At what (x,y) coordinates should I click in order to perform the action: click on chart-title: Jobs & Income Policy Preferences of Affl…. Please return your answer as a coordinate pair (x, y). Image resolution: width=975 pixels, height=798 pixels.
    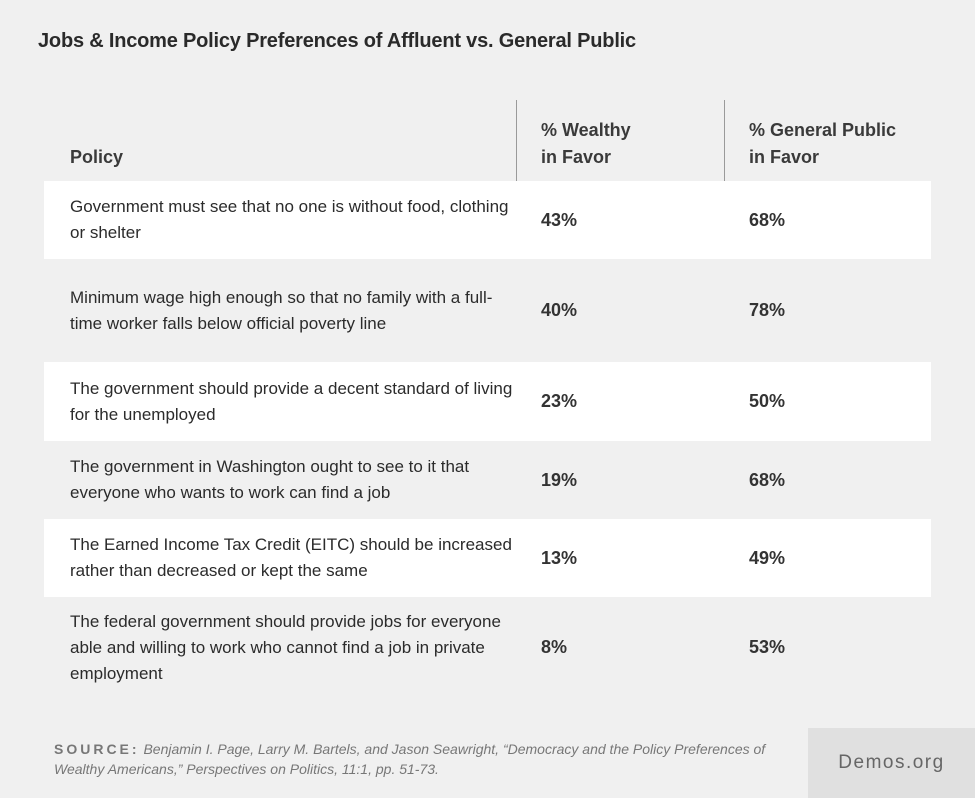
    Looking at the image, I should click on (337, 41).